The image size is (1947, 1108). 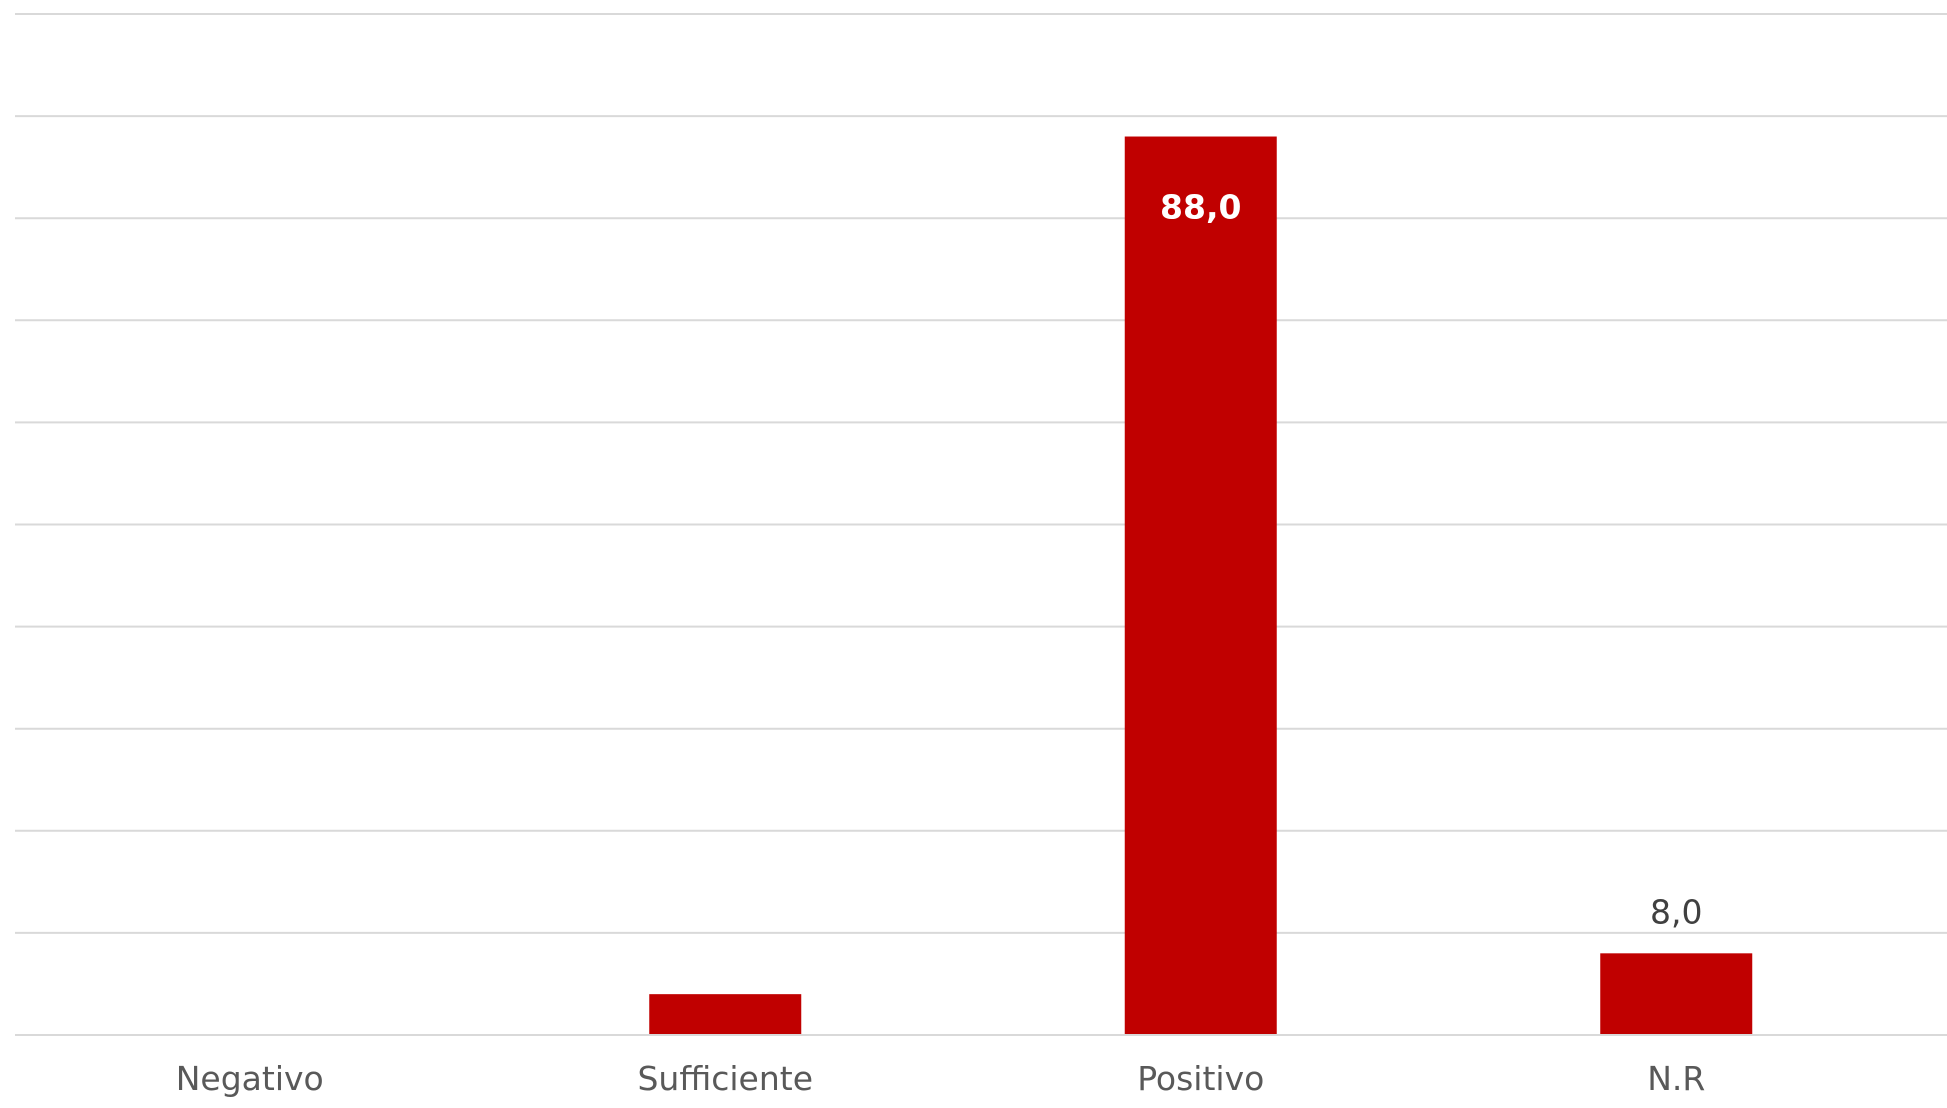 I want to click on x-axis-tick-labels: Negativo Sufficiente Positivo N.R, so click(x=941, y=1078).